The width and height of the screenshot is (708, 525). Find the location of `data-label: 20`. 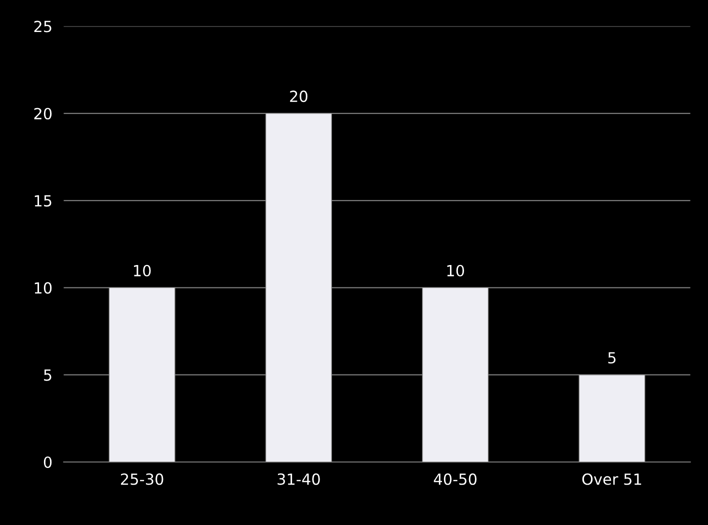

data-label: 20 is located at coordinates (299, 96).